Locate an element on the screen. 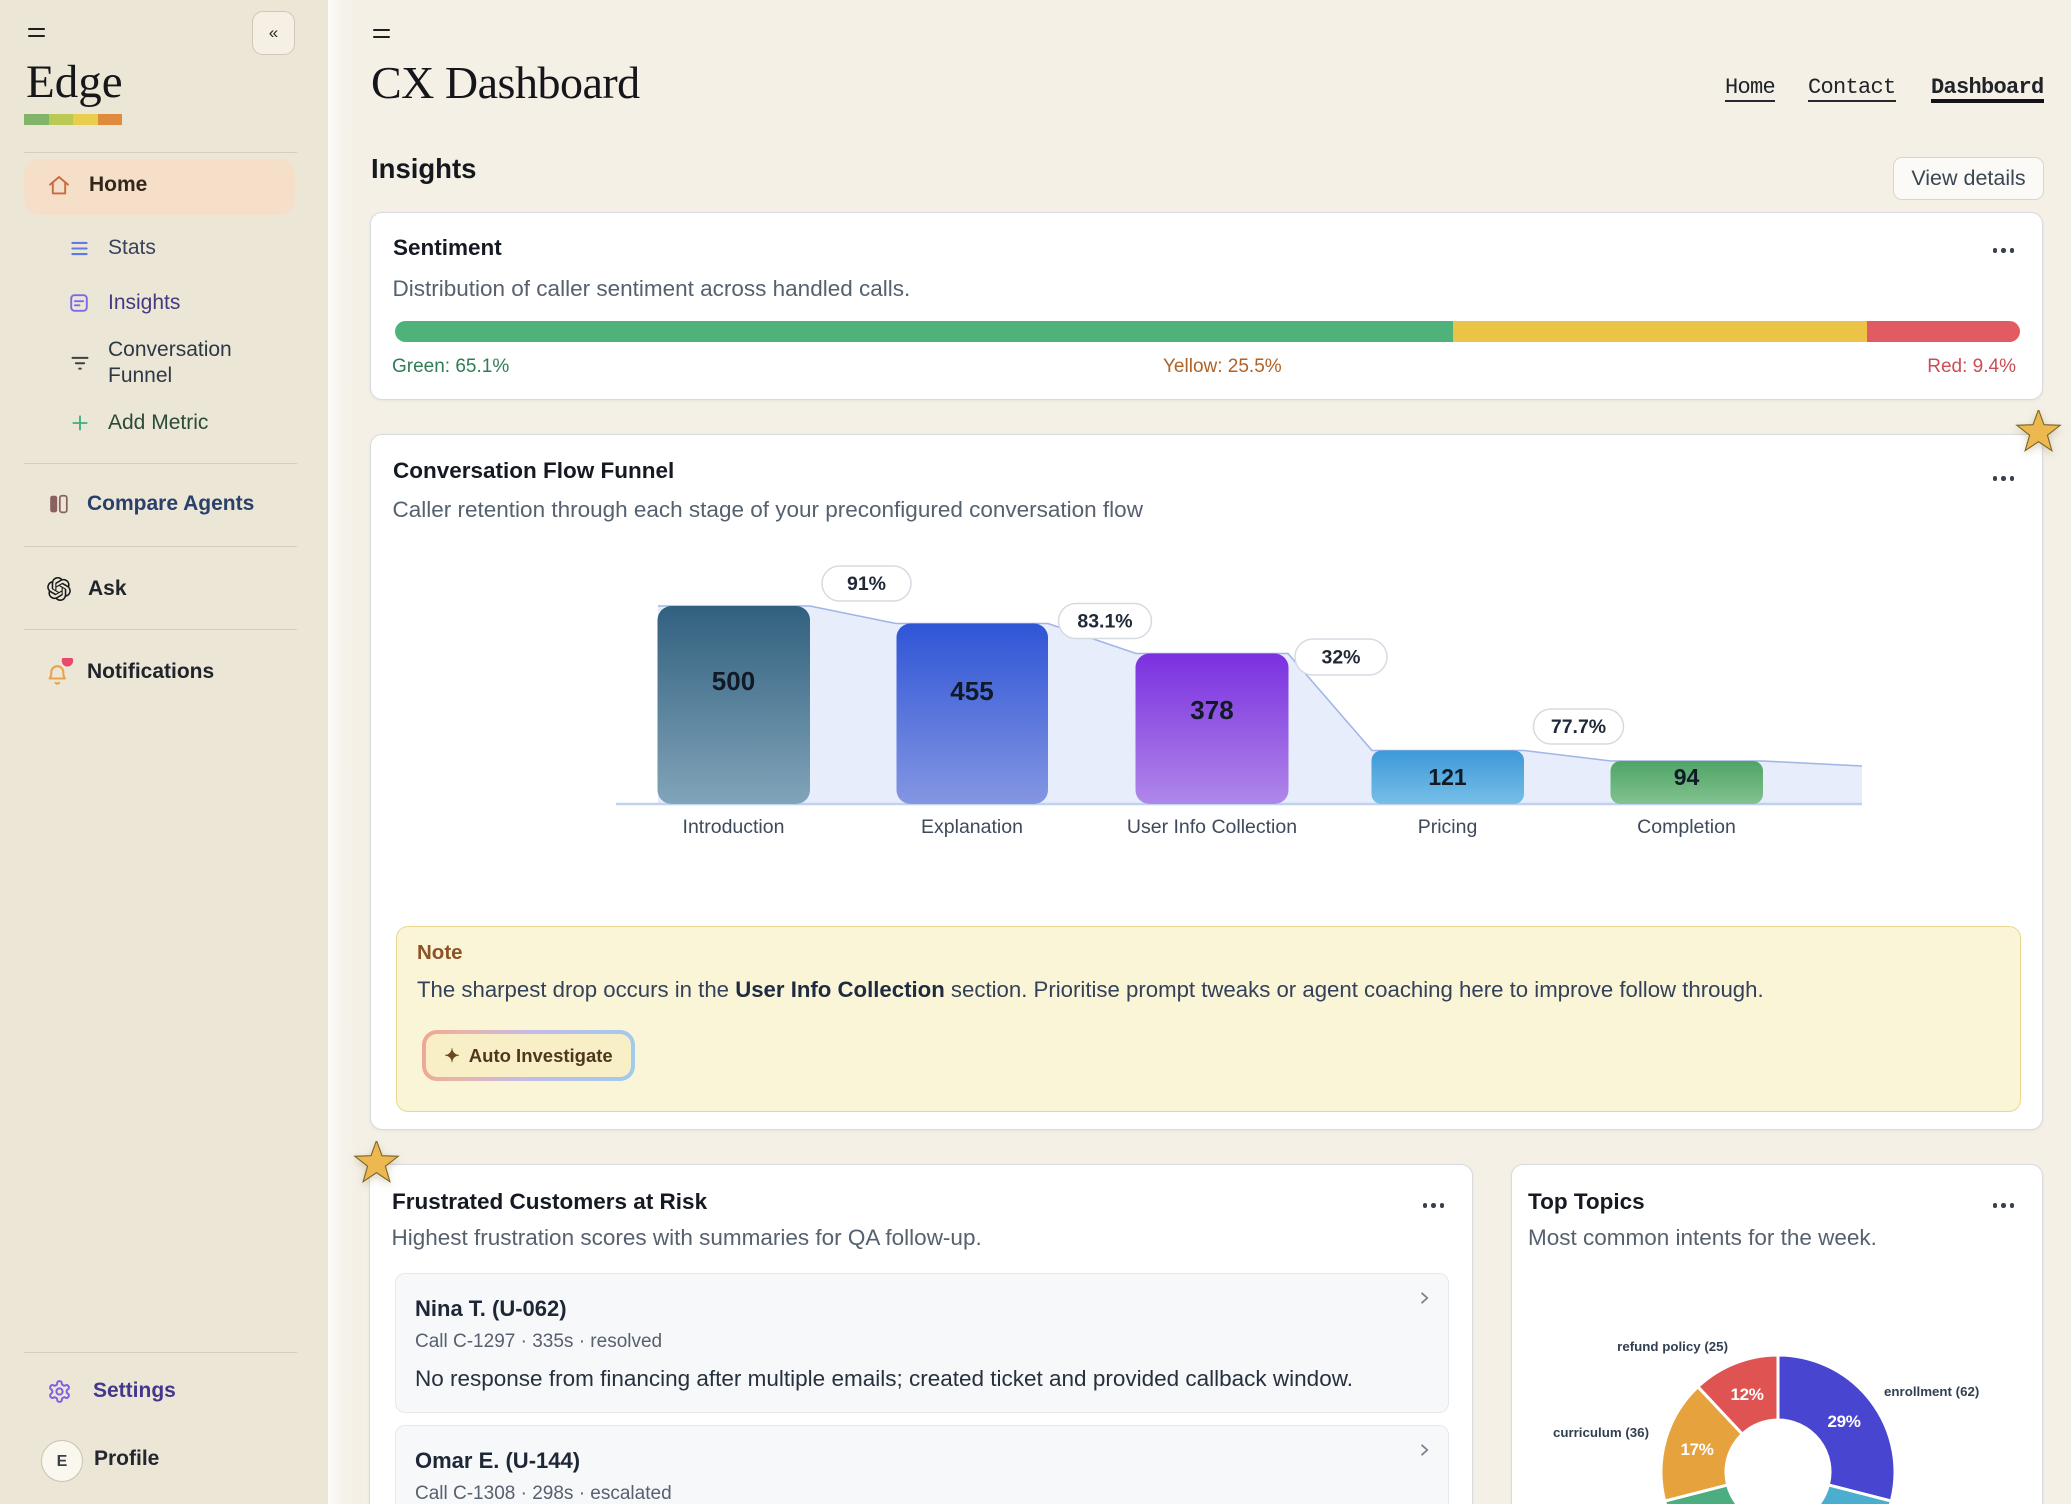 The image size is (2071, 1504). svg-text: 455 is located at coordinates (971, 691).